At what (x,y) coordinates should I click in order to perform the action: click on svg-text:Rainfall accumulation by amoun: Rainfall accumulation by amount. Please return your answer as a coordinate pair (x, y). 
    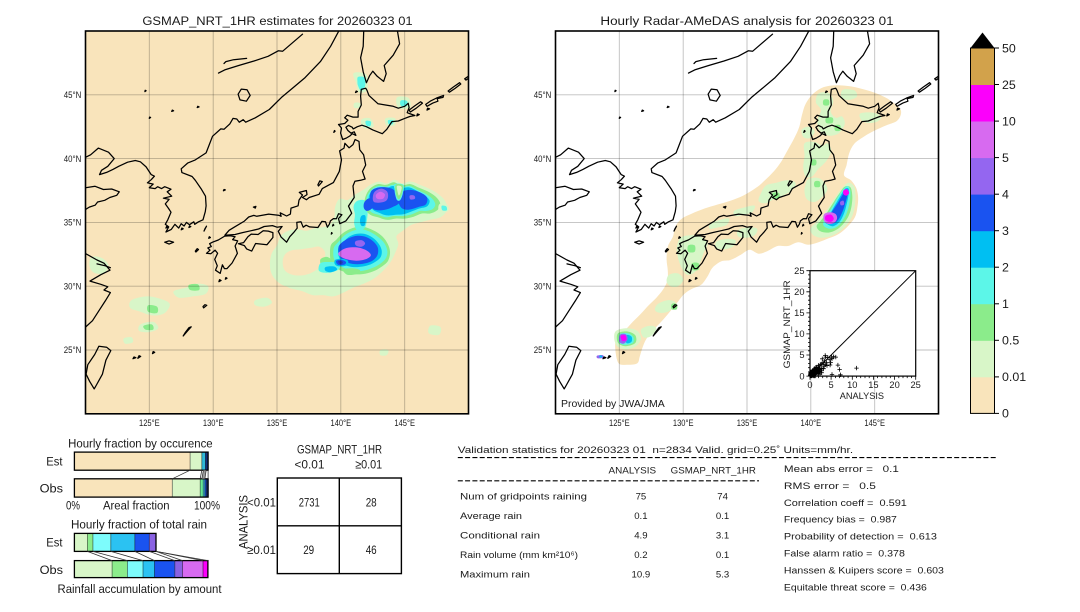
    Looking at the image, I should click on (140, 589).